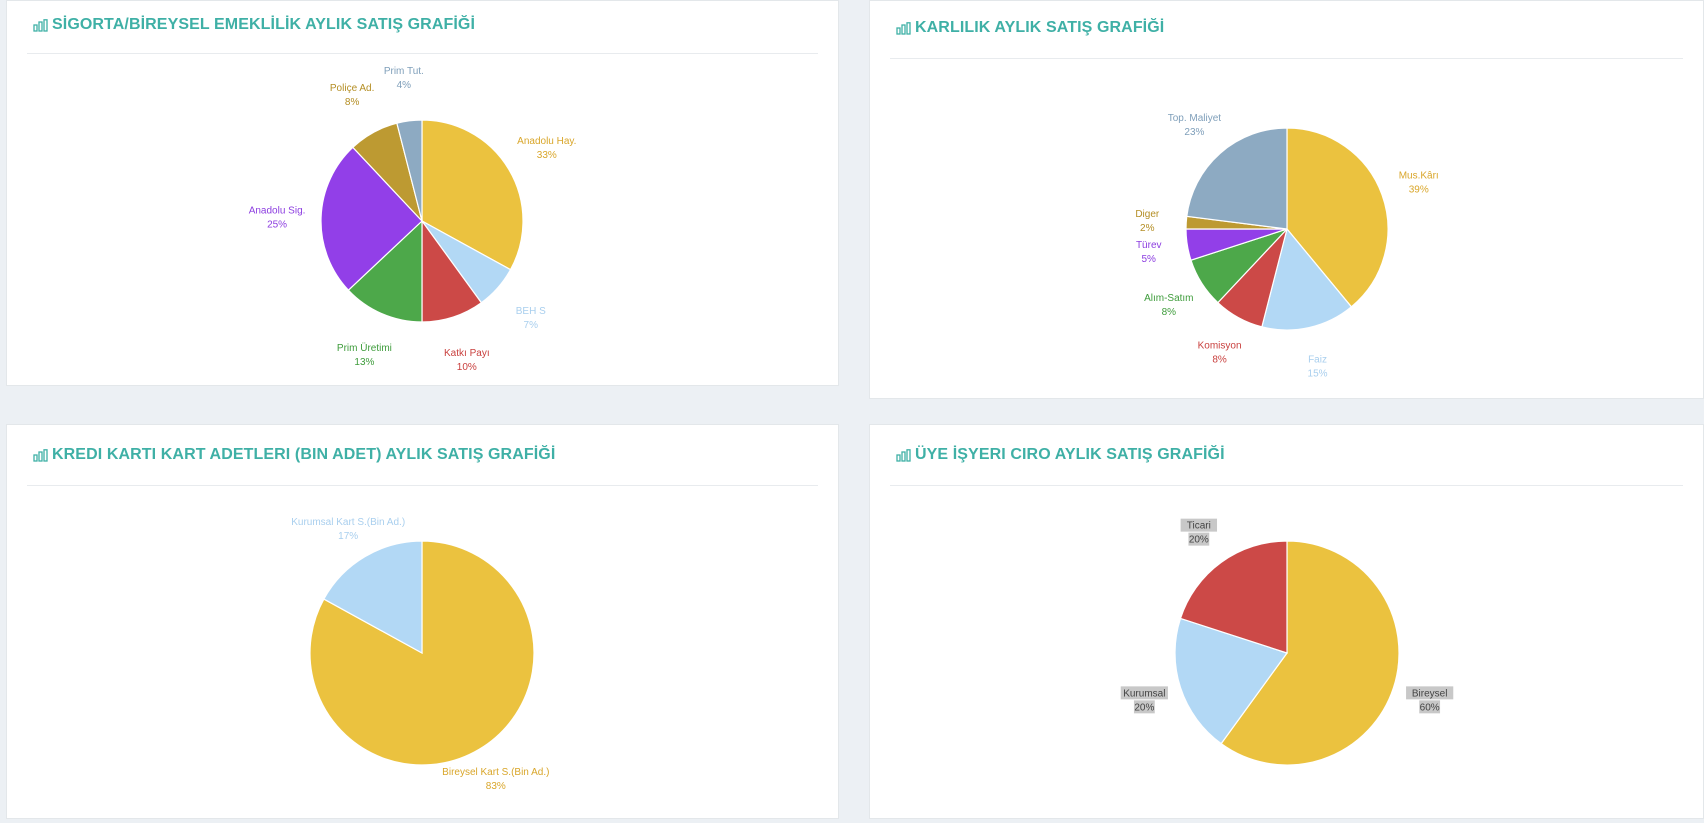 The width and height of the screenshot is (1704, 823). What do you see at coordinates (348, 522) in the screenshot?
I see `slice-label-name: Kurumsal Kart S.(Bin Ad.)` at bounding box center [348, 522].